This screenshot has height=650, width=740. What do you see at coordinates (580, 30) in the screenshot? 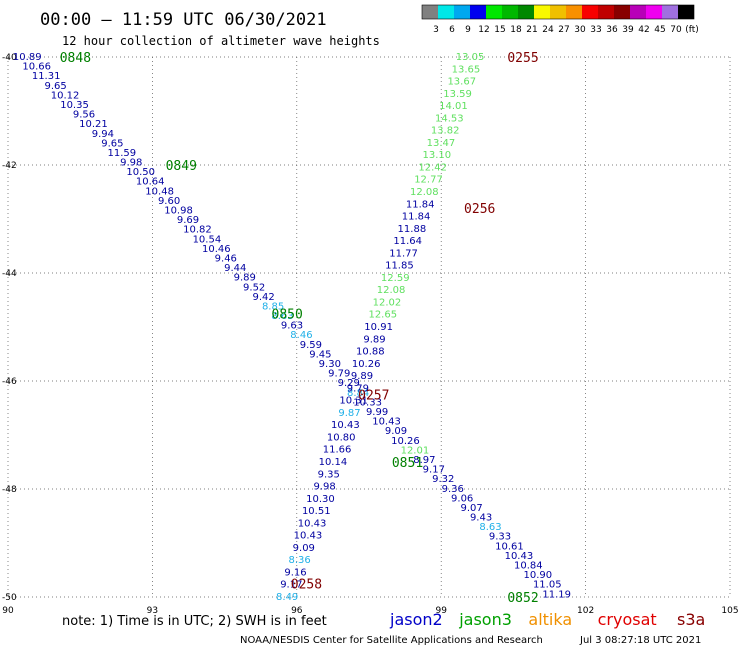
I see `colorbar-label: 30` at bounding box center [580, 30].